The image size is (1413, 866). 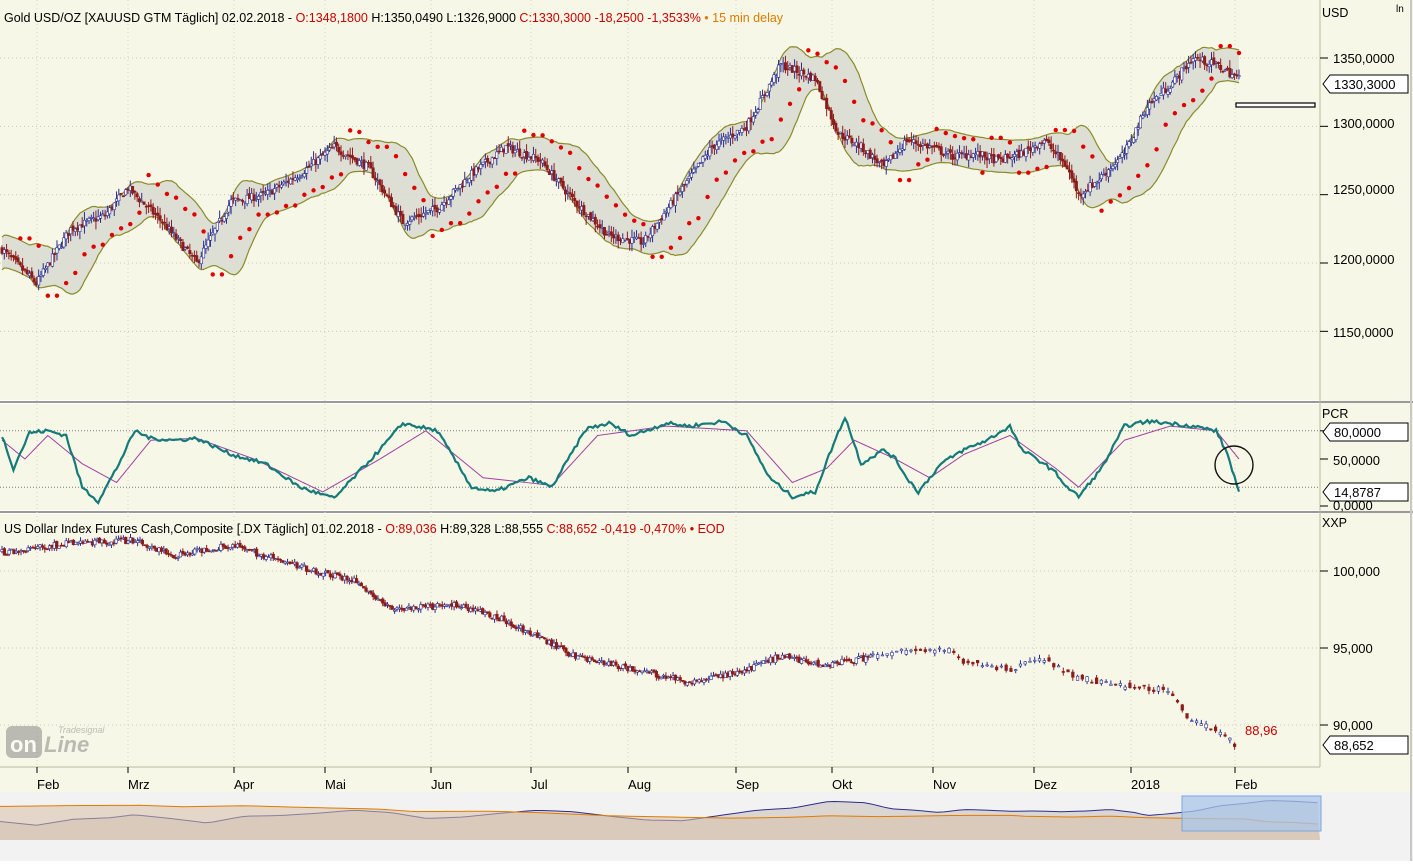 What do you see at coordinates (706, 779) in the screenshot?
I see `time-axis` at bounding box center [706, 779].